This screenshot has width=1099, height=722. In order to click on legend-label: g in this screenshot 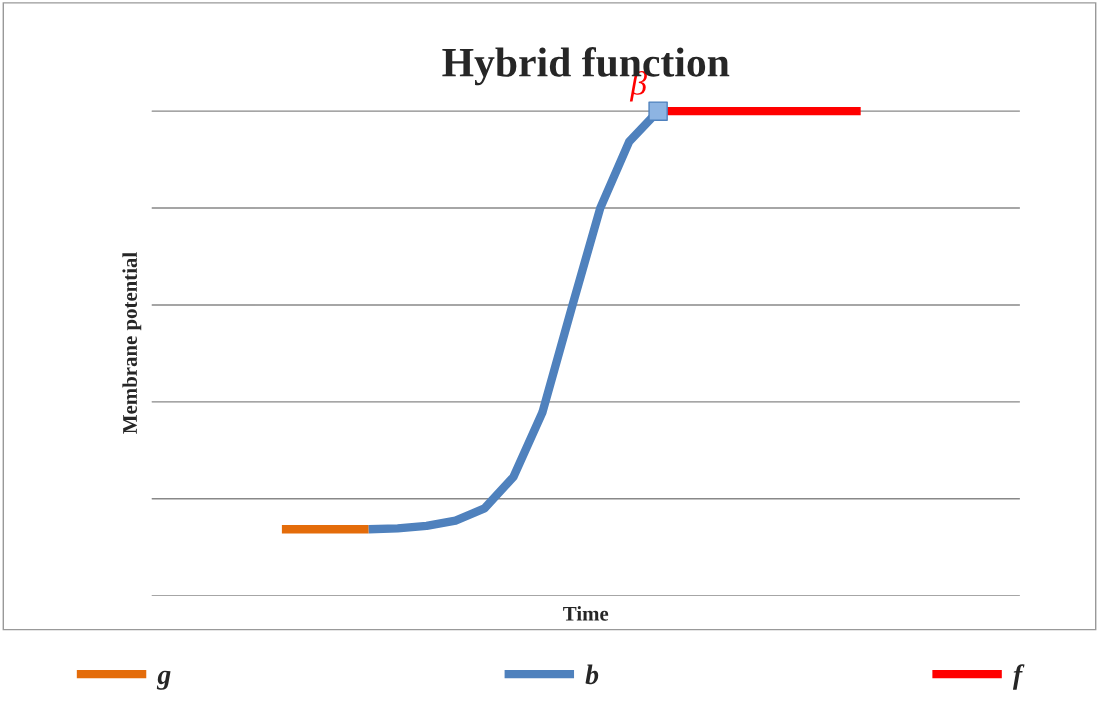, I will do `click(163, 680)`.